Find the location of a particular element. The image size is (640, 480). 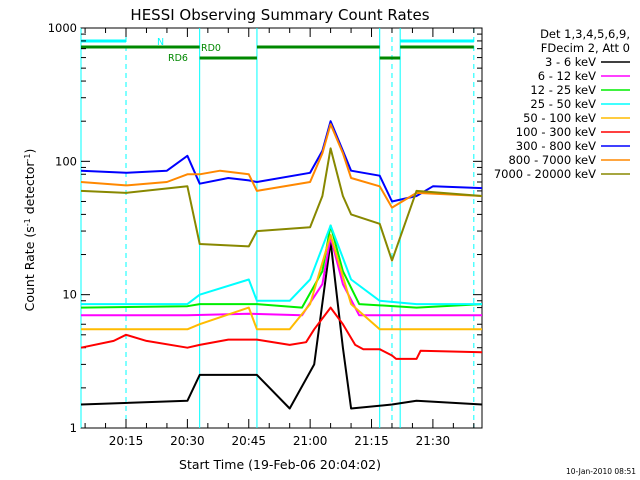

legend-header: FDecim 2, Att 0 is located at coordinates (585, 48).